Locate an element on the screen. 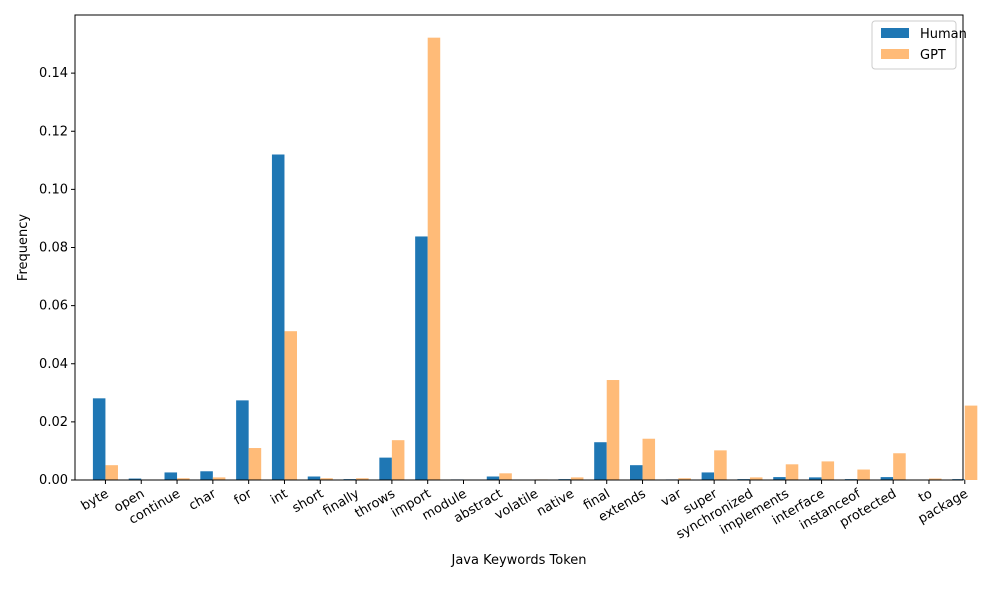 The height and width of the screenshot is (604, 1000). legend-label-gpt: GPT is located at coordinates (933, 55).